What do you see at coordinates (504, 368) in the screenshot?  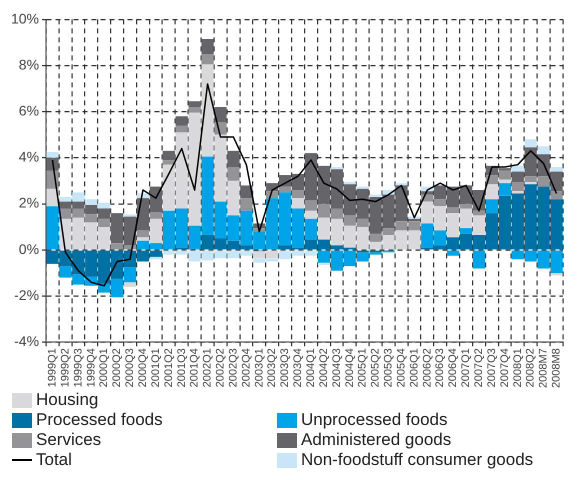 I see `x-tick-label: 2007Q4` at bounding box center [504, 368].